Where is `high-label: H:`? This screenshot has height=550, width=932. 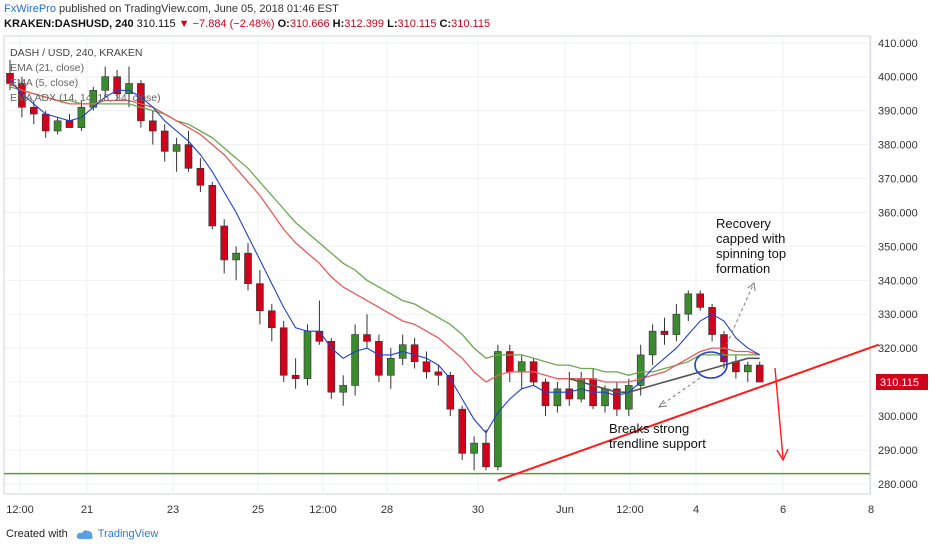
high-label: H: is located at coordinates (338, 24).